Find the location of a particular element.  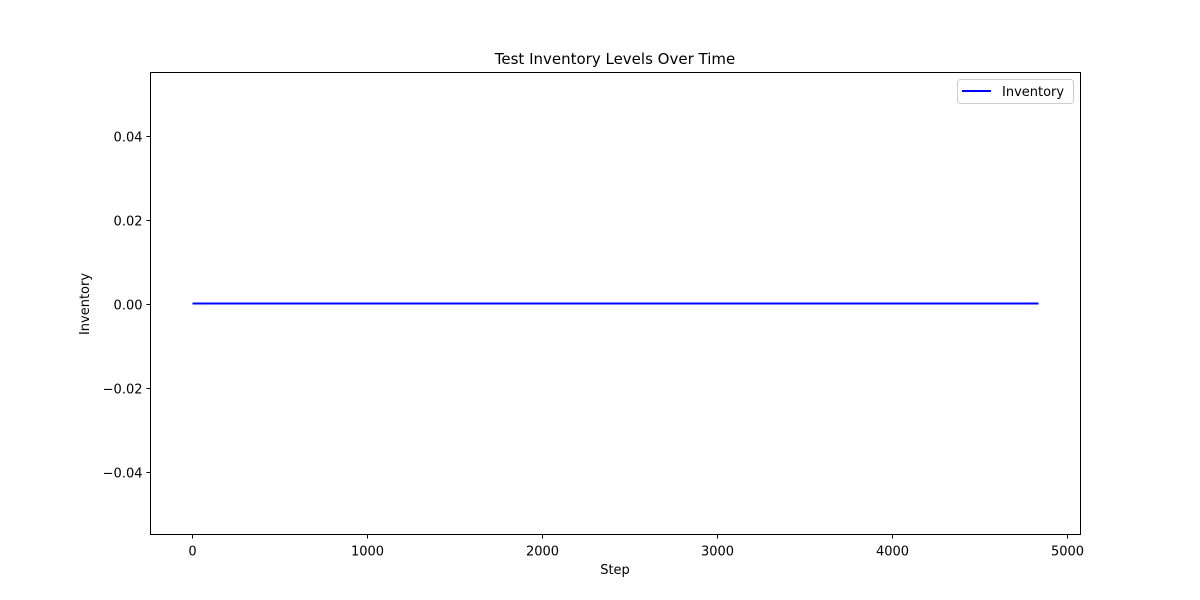

y-tick-label: 0.00 is located at coordinates (128, 306).